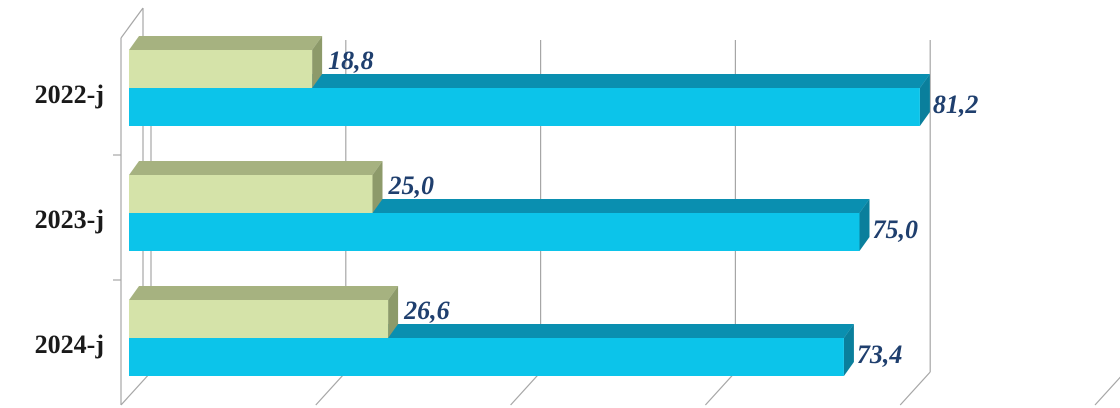 This screenshot has height=408, width=1120. Describe the element at coordinates (411, 185) in the screenshot. I see `value-label-series-1-2023-j: 25,0` at that location.